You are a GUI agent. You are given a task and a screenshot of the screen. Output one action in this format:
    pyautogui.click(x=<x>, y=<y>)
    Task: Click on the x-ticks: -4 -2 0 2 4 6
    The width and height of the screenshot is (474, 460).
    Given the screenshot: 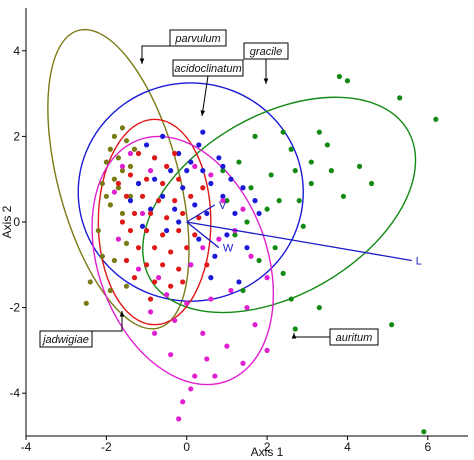 What is the action you would take?
    pyautogui.click(x=226, y=445)
    